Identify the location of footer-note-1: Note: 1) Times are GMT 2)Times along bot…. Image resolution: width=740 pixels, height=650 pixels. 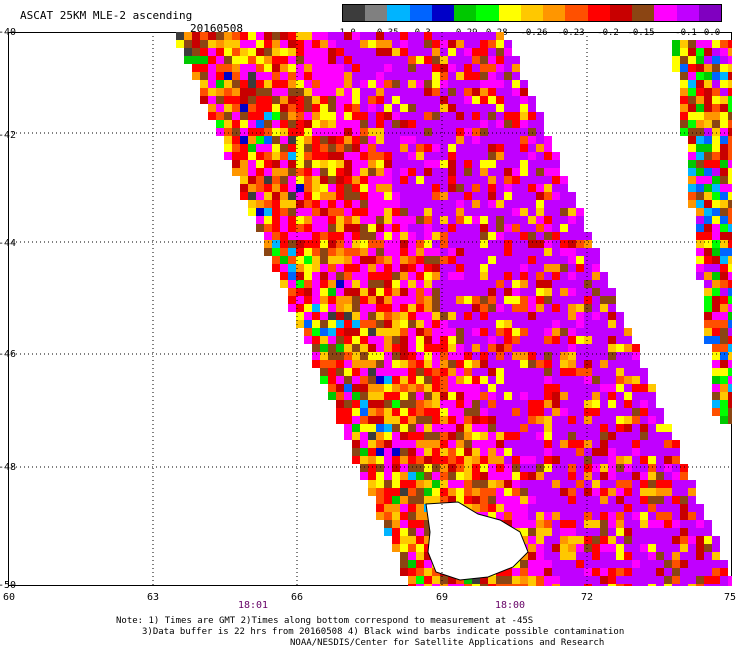
(325, 621).